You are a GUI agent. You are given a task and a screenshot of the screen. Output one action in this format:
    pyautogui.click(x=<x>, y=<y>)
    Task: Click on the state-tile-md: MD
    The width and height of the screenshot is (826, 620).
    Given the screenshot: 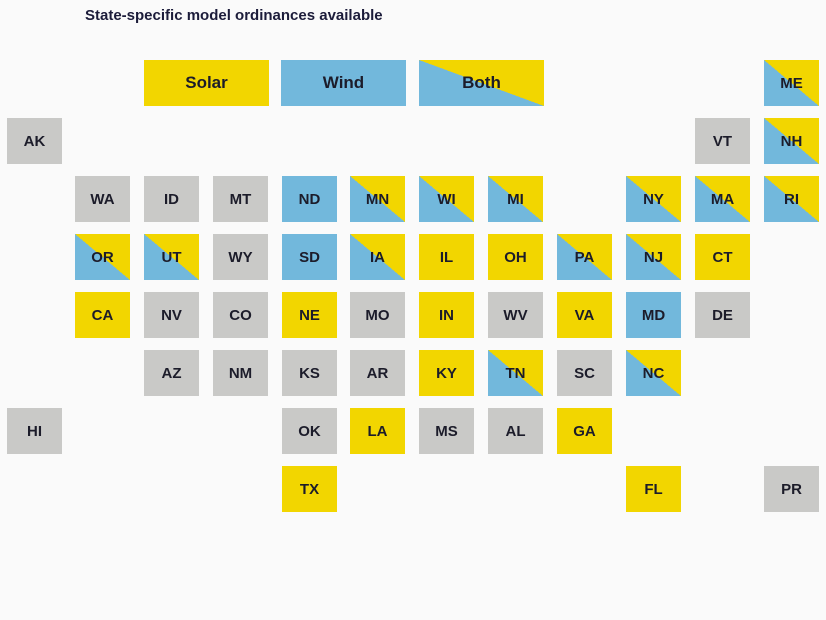 What is the action you would take?
    pyautogui.click(x=653, y=315)
    